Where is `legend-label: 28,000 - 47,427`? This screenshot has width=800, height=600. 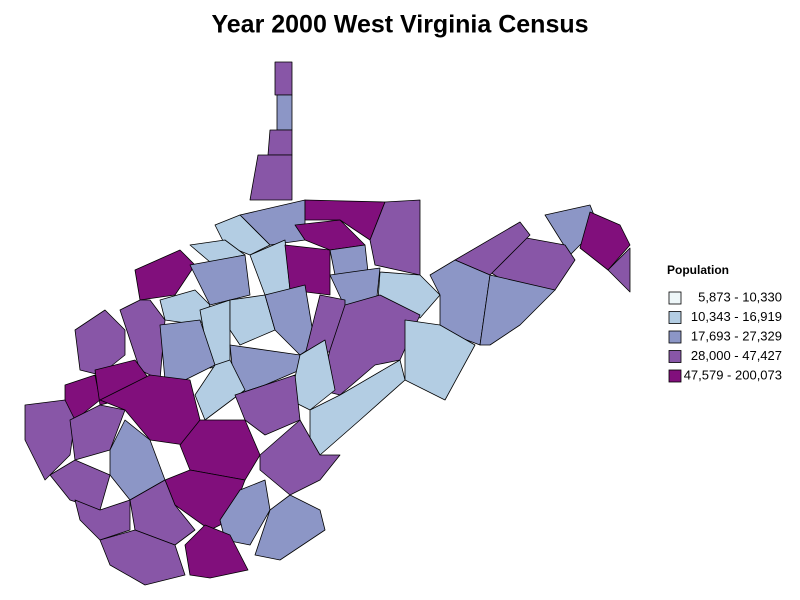 legend-label: 28,000 - 47,427 is located at coordinates (736, 355).